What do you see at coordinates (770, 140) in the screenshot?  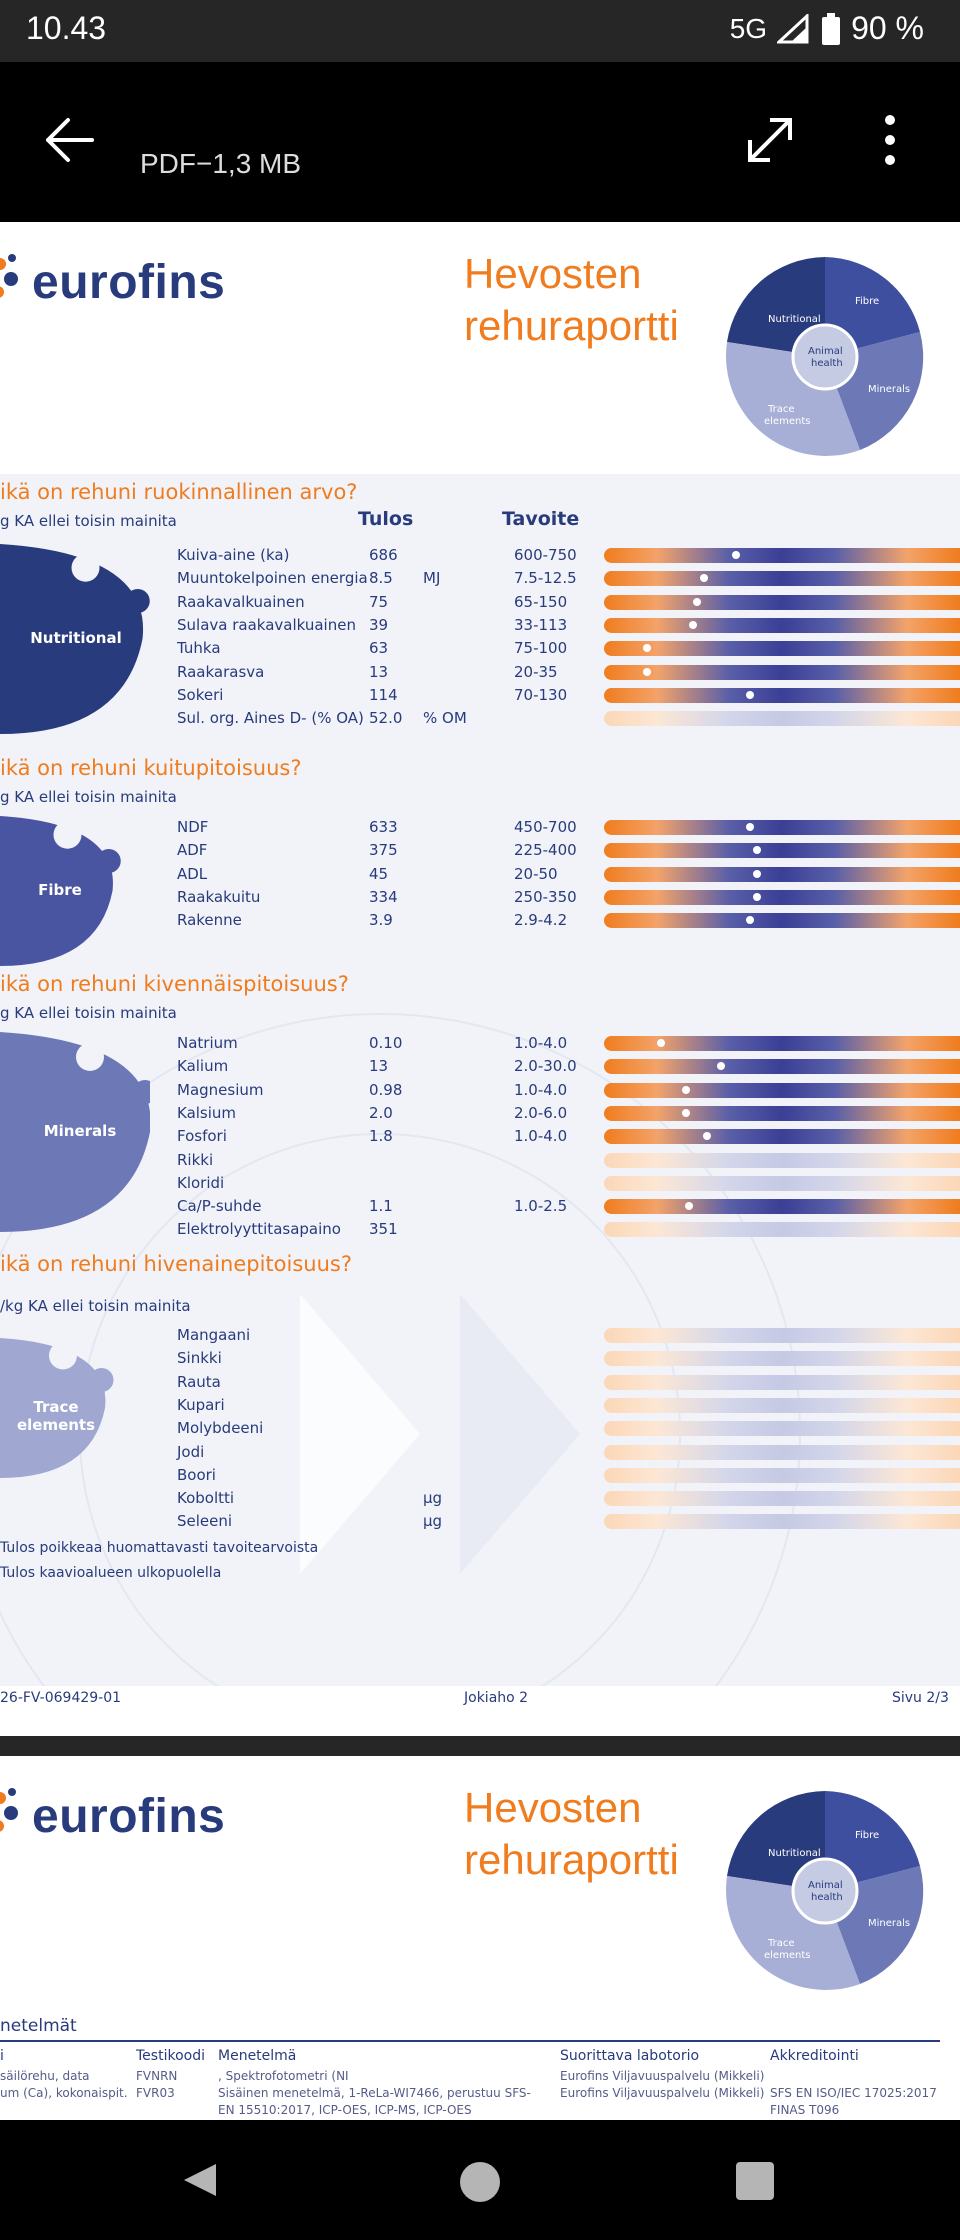 I see `expand-icon` at bounding box center [770, 140].